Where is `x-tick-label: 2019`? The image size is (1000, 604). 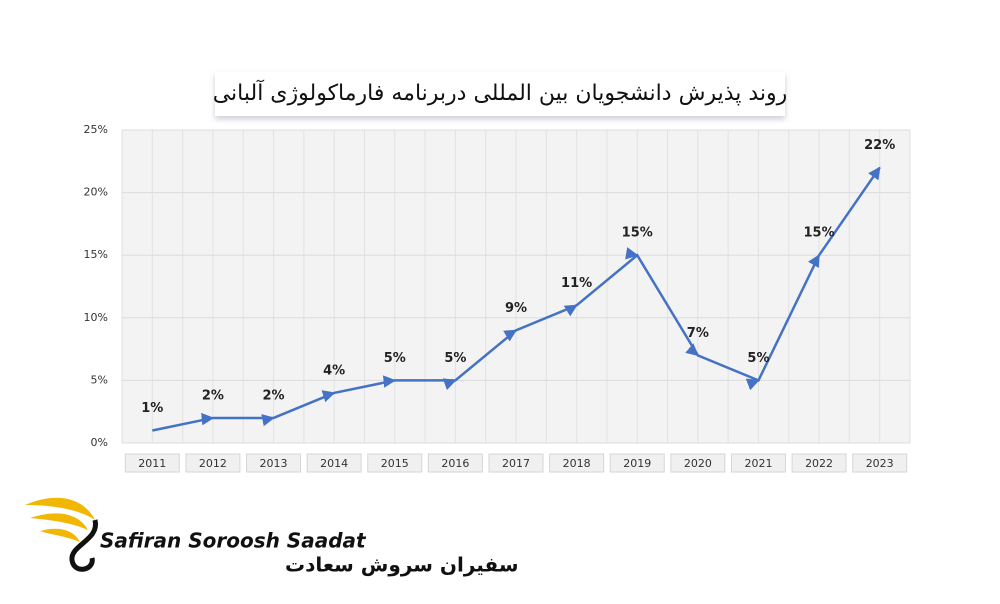 x-tick-label: 2019 is located at coordinates (637, 463).